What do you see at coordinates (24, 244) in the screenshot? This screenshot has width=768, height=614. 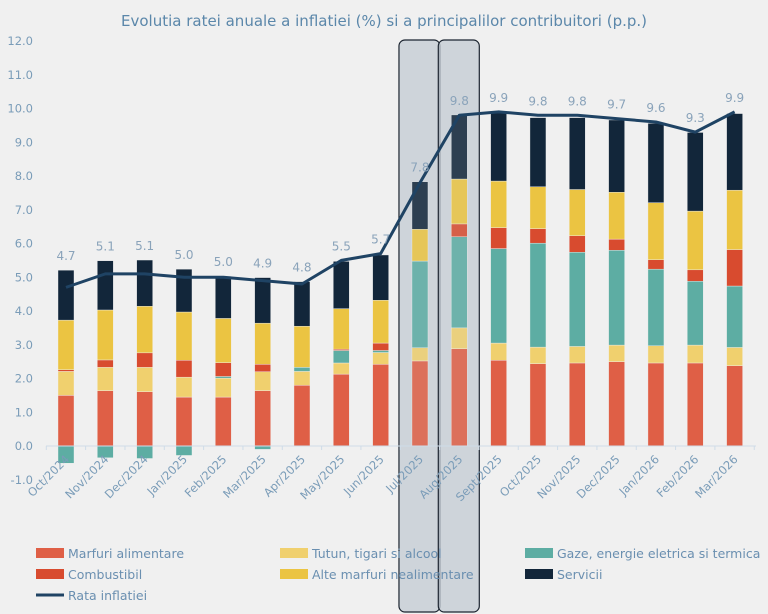 I see `y-tick-label: 6.0` at bounding box center [24, 244].